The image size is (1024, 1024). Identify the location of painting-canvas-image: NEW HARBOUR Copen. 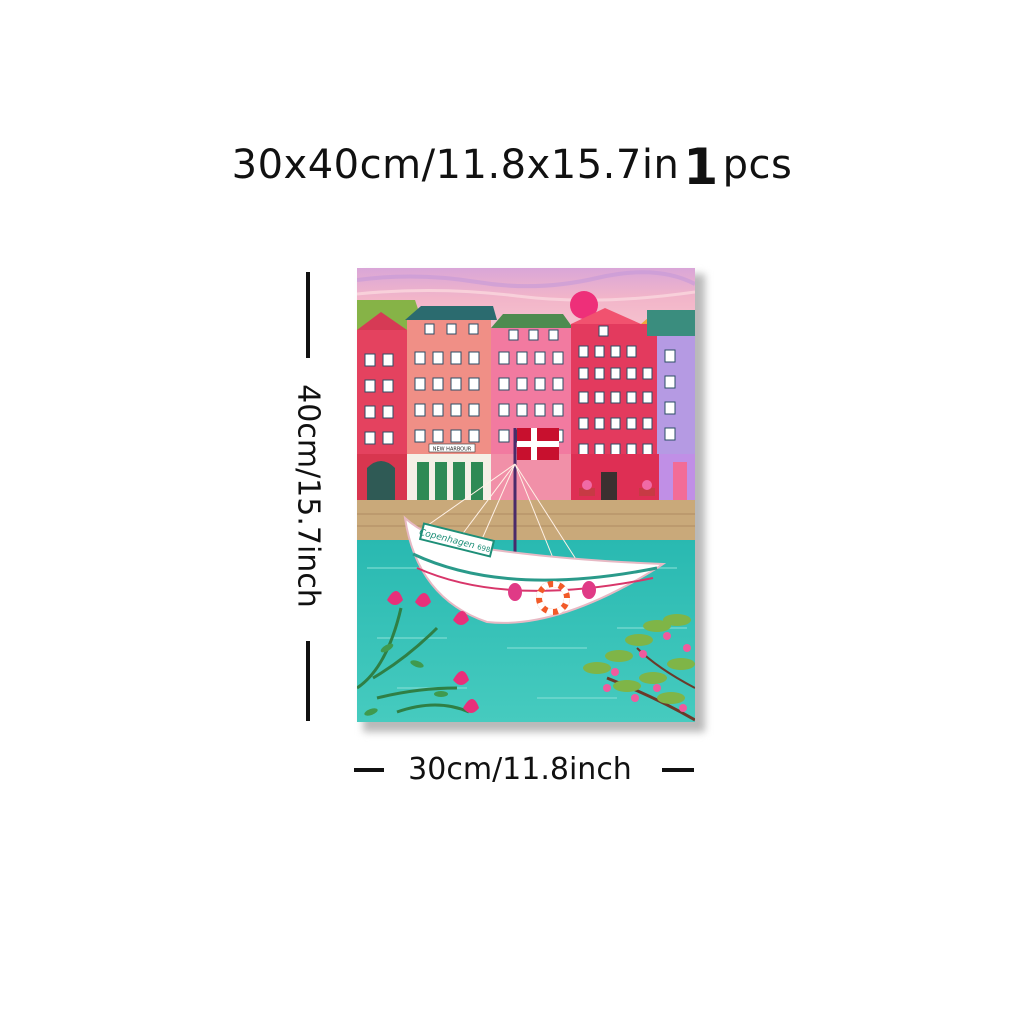
(526, 495).